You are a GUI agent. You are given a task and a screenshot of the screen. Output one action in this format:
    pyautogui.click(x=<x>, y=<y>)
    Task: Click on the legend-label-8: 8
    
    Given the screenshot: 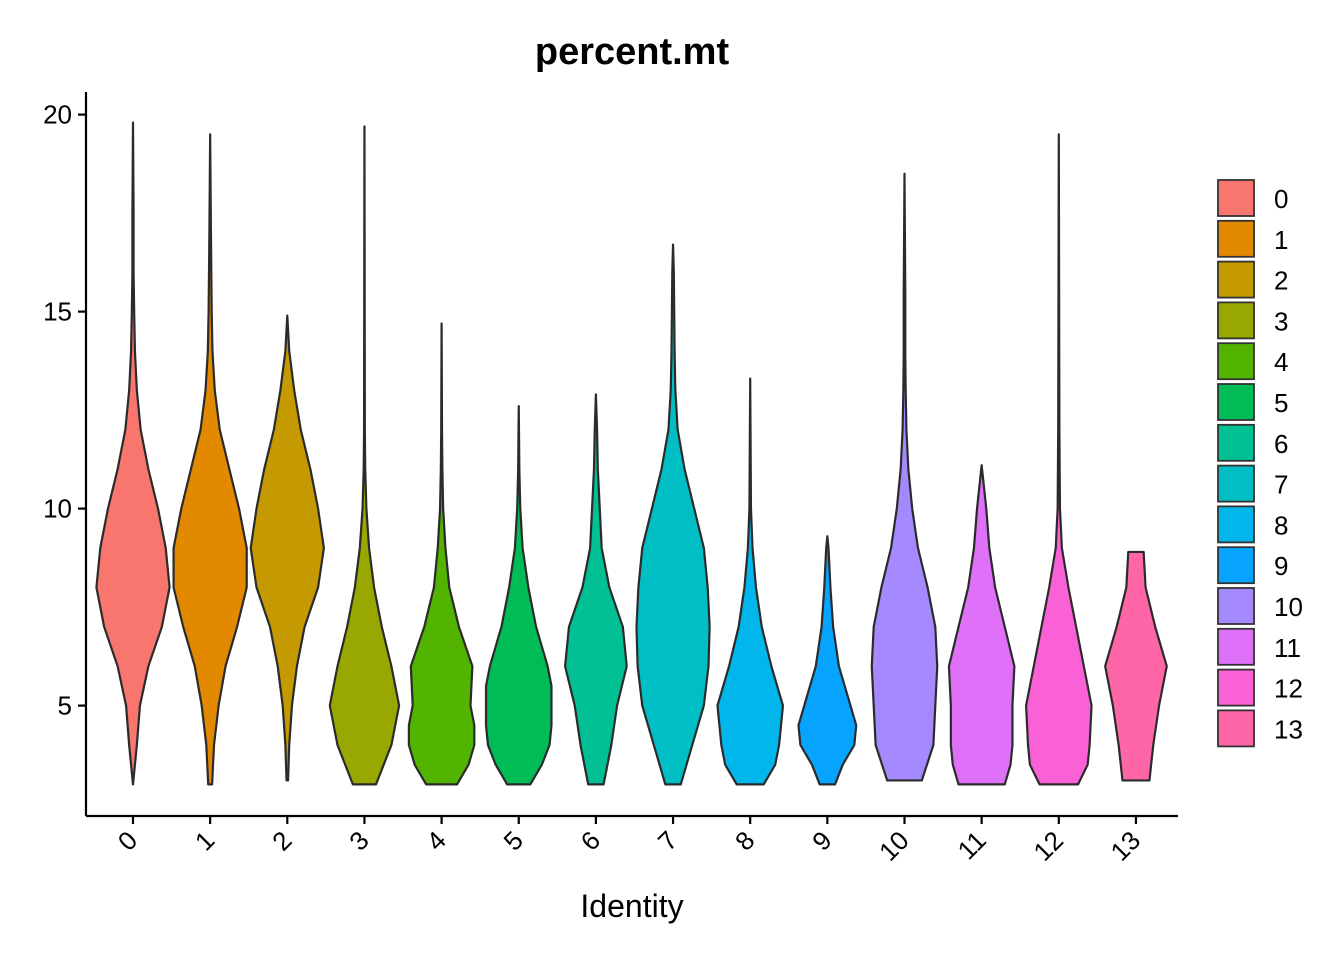 What is the action you would take?
    pyautogui.click(x=1281, y=525)
    